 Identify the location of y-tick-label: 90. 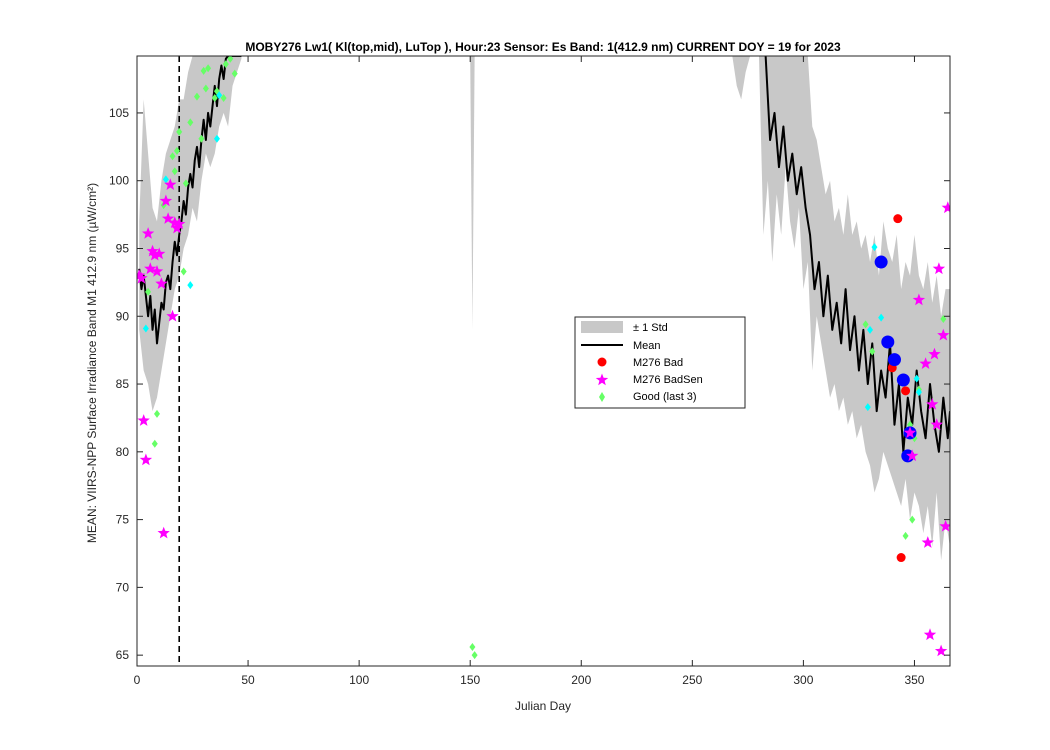
(123, 316).